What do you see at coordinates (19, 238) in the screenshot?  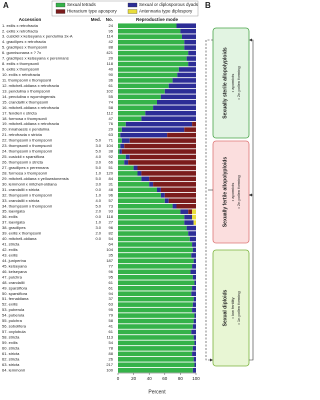 I see `row-label: 40. mitchell-oldiana` at bounding box center [19, 238].